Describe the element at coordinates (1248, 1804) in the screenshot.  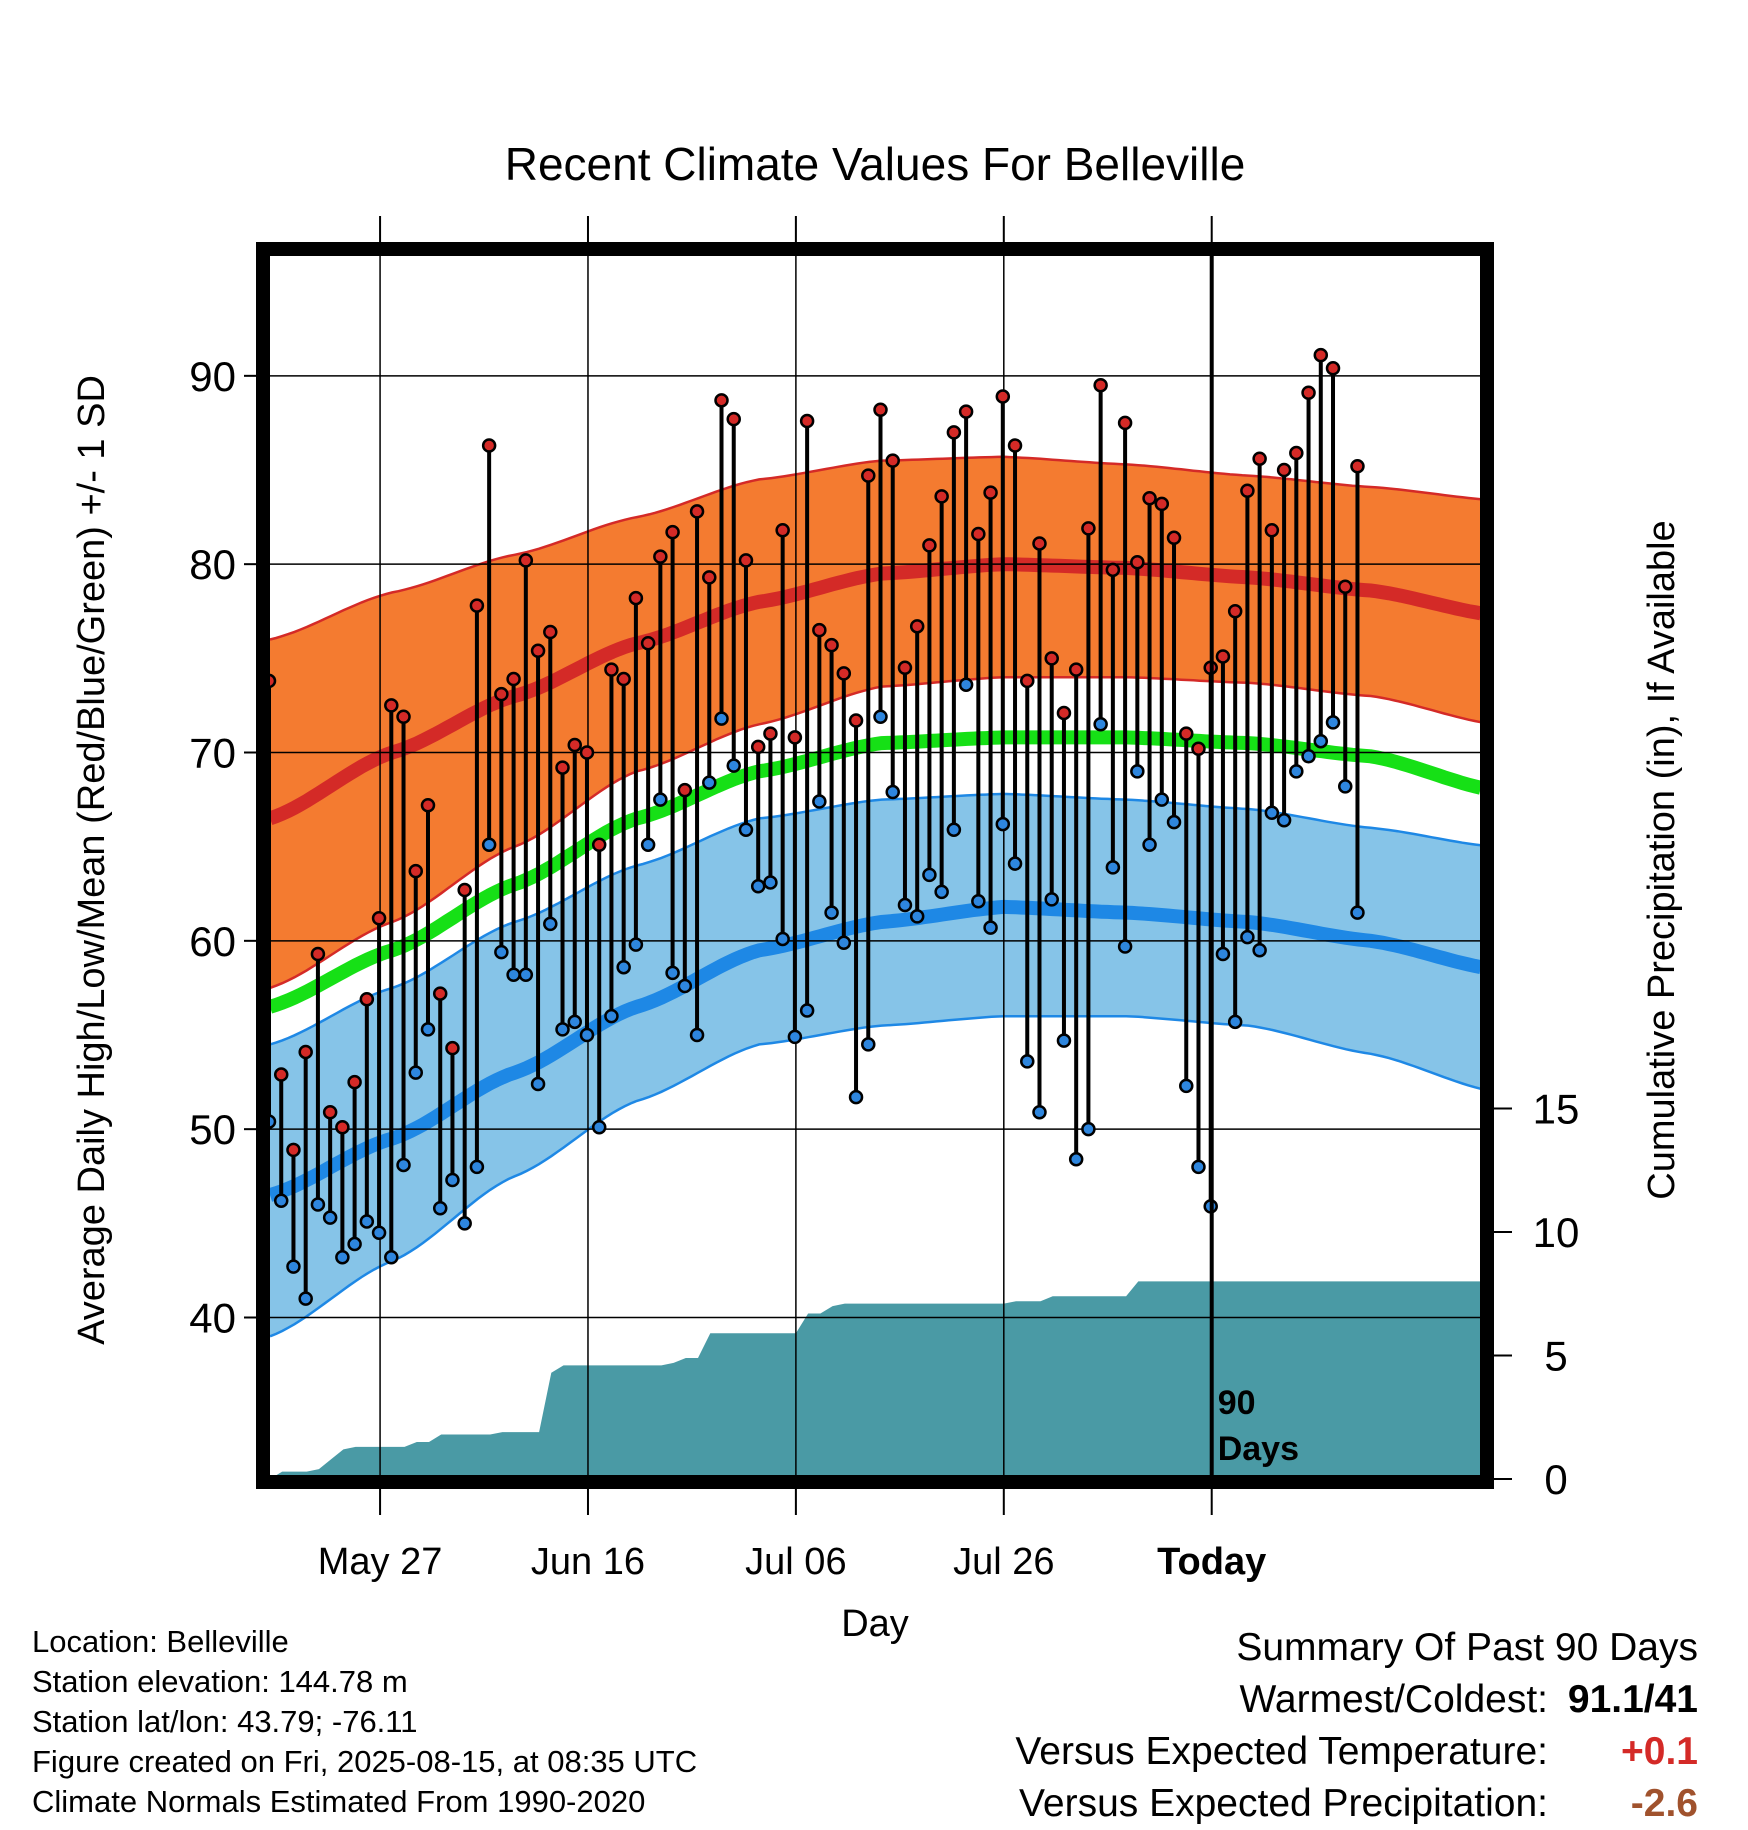
I see `summary-row: Versus Expected Precipitation: -2.6` at that location.